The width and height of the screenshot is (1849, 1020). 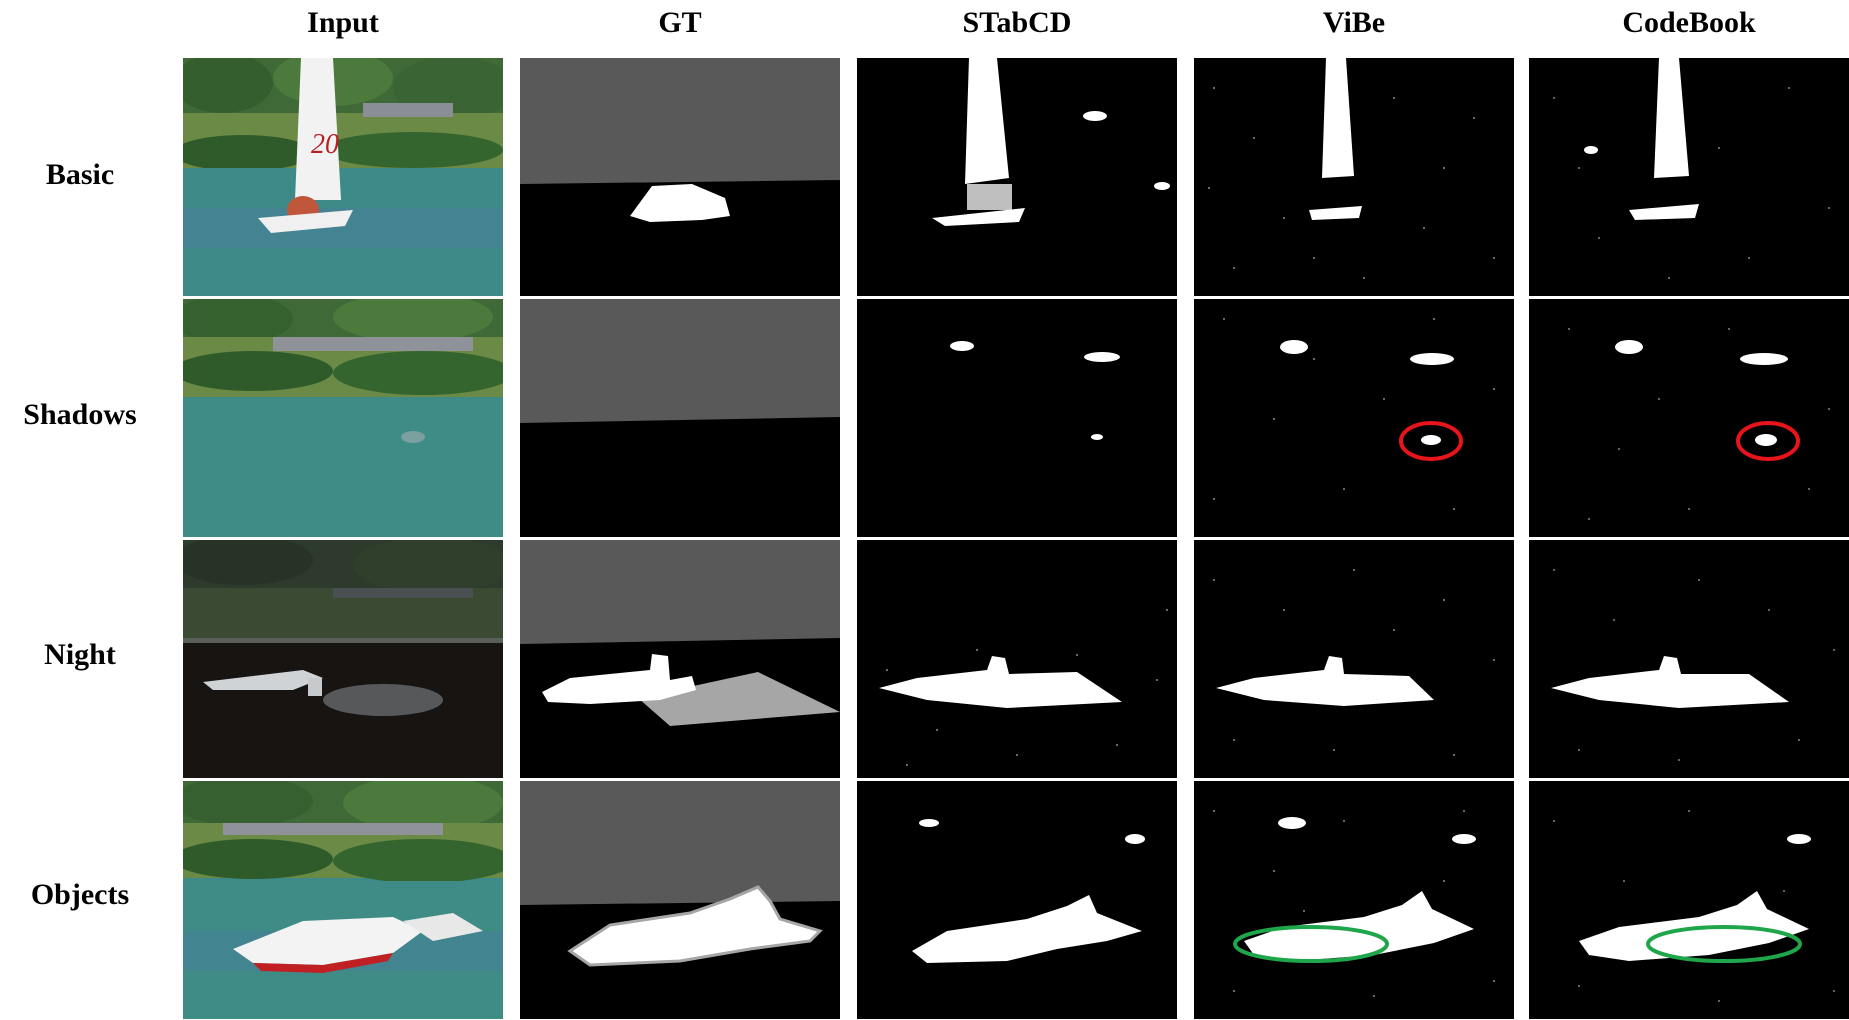 I want to click on row-label-objects: Objects, so click(x=80, y=894).